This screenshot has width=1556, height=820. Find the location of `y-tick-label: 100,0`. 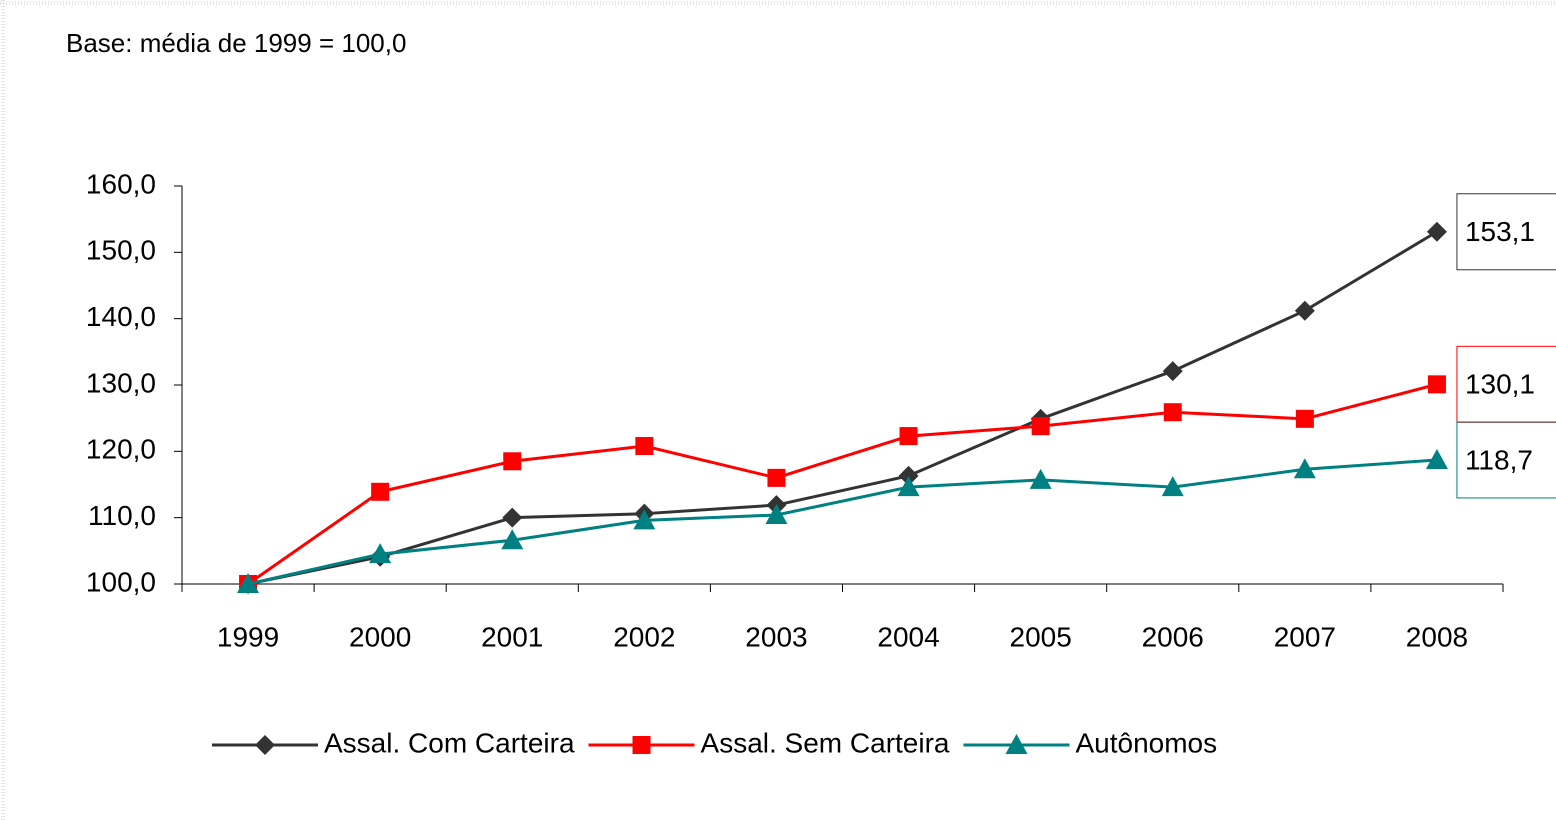

y-tick-label: 100,0 is located at coordinates (121, 581).